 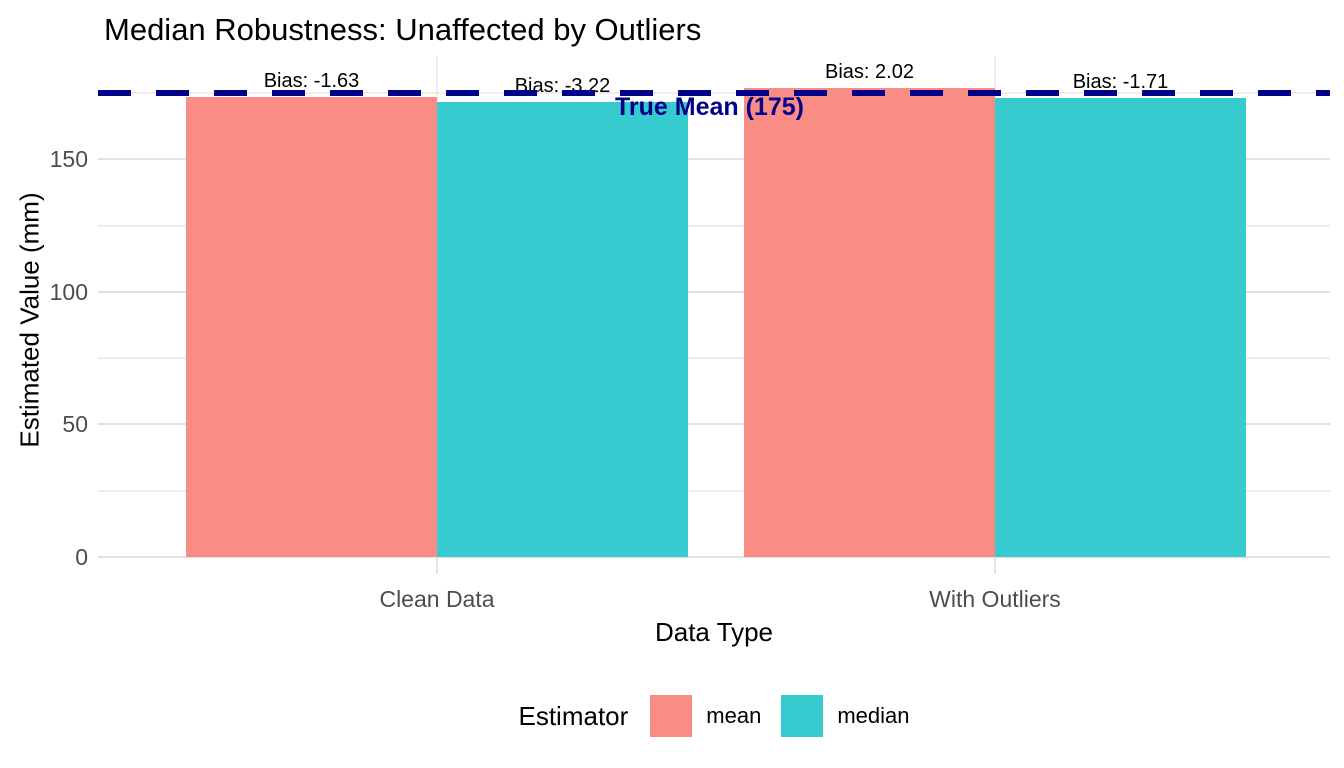 What do you see at coordinates (311, 327) in the screenshot?
I see `bar-mean-clean-data` at bounding box center [311, 327].